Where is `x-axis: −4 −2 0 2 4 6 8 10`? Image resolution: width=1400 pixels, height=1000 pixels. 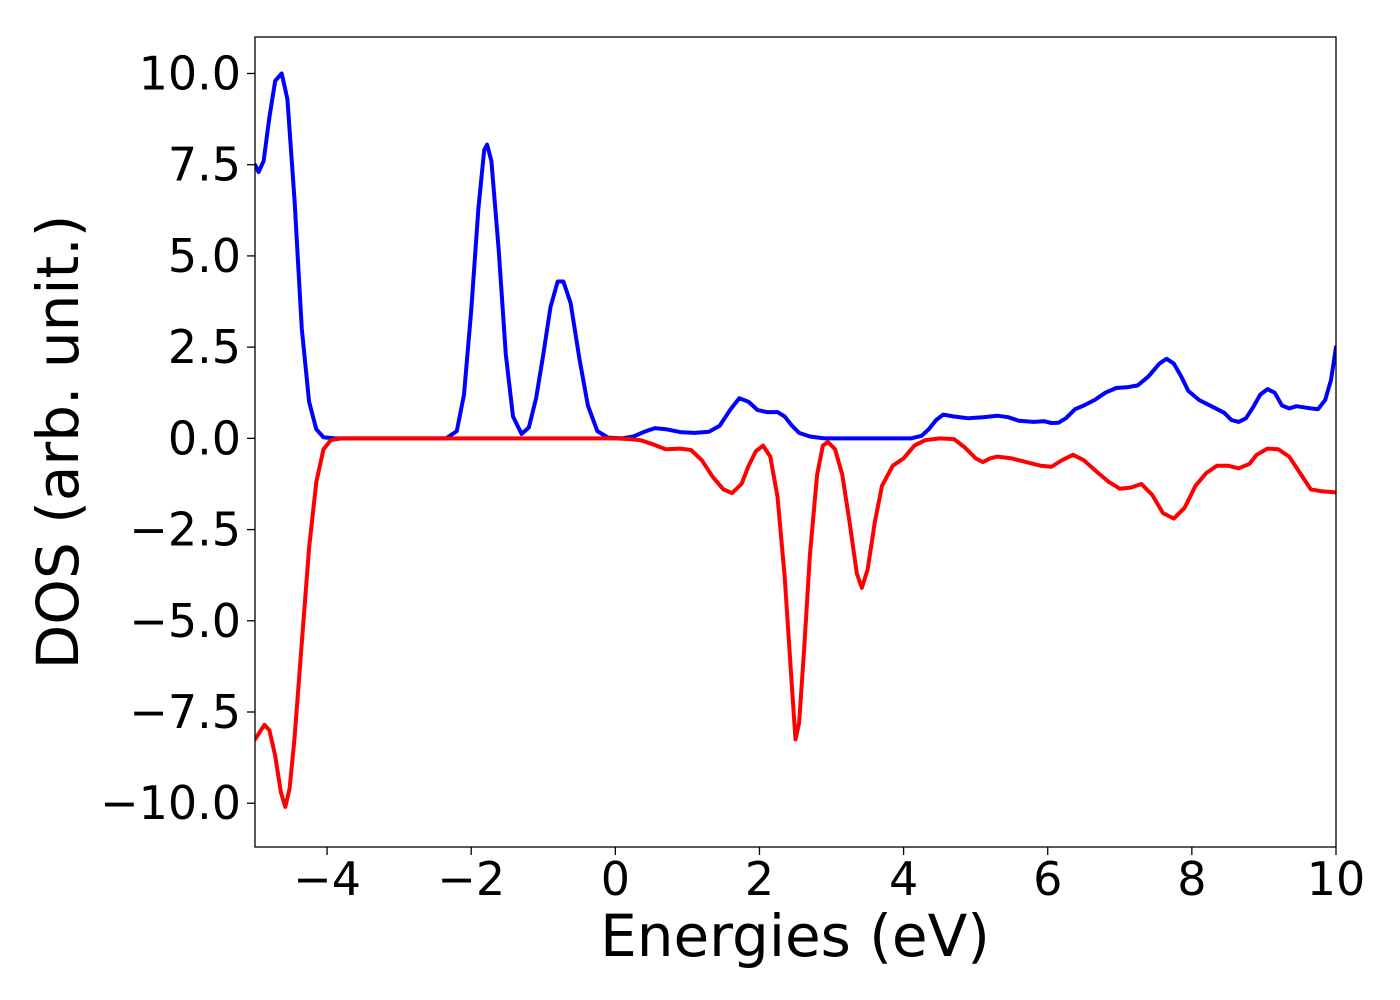
x-axis: −4 −2 0 2 4 6 8 10 is located at coordinates (829, 876).